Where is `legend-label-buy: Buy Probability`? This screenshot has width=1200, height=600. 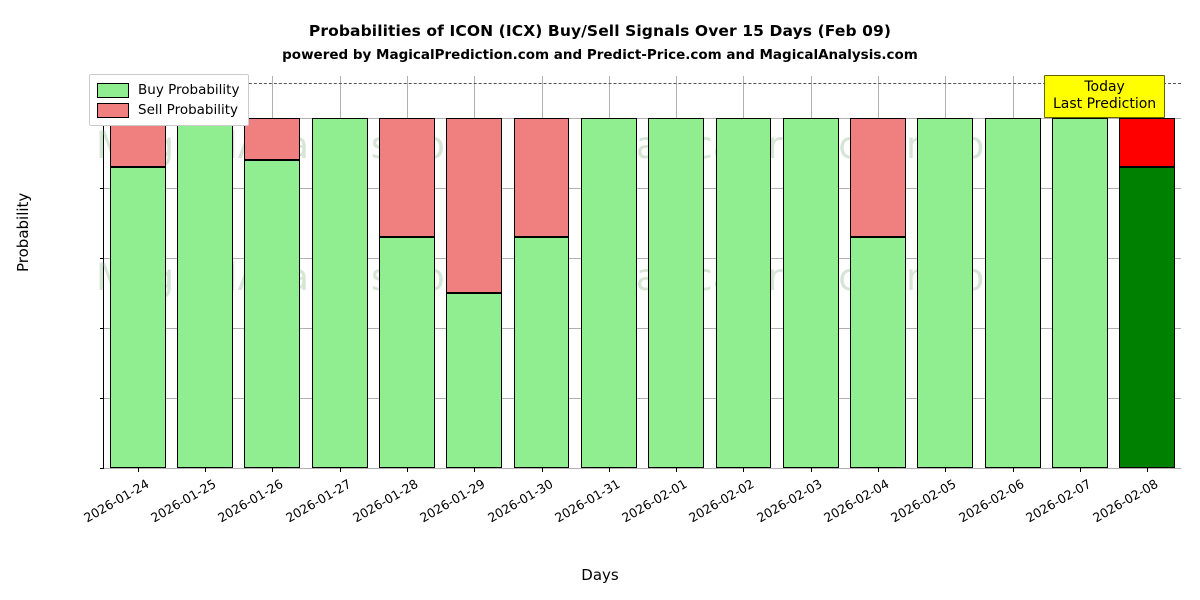
legend-label-buy: Buy Probability is located at coordinates (189, 90).